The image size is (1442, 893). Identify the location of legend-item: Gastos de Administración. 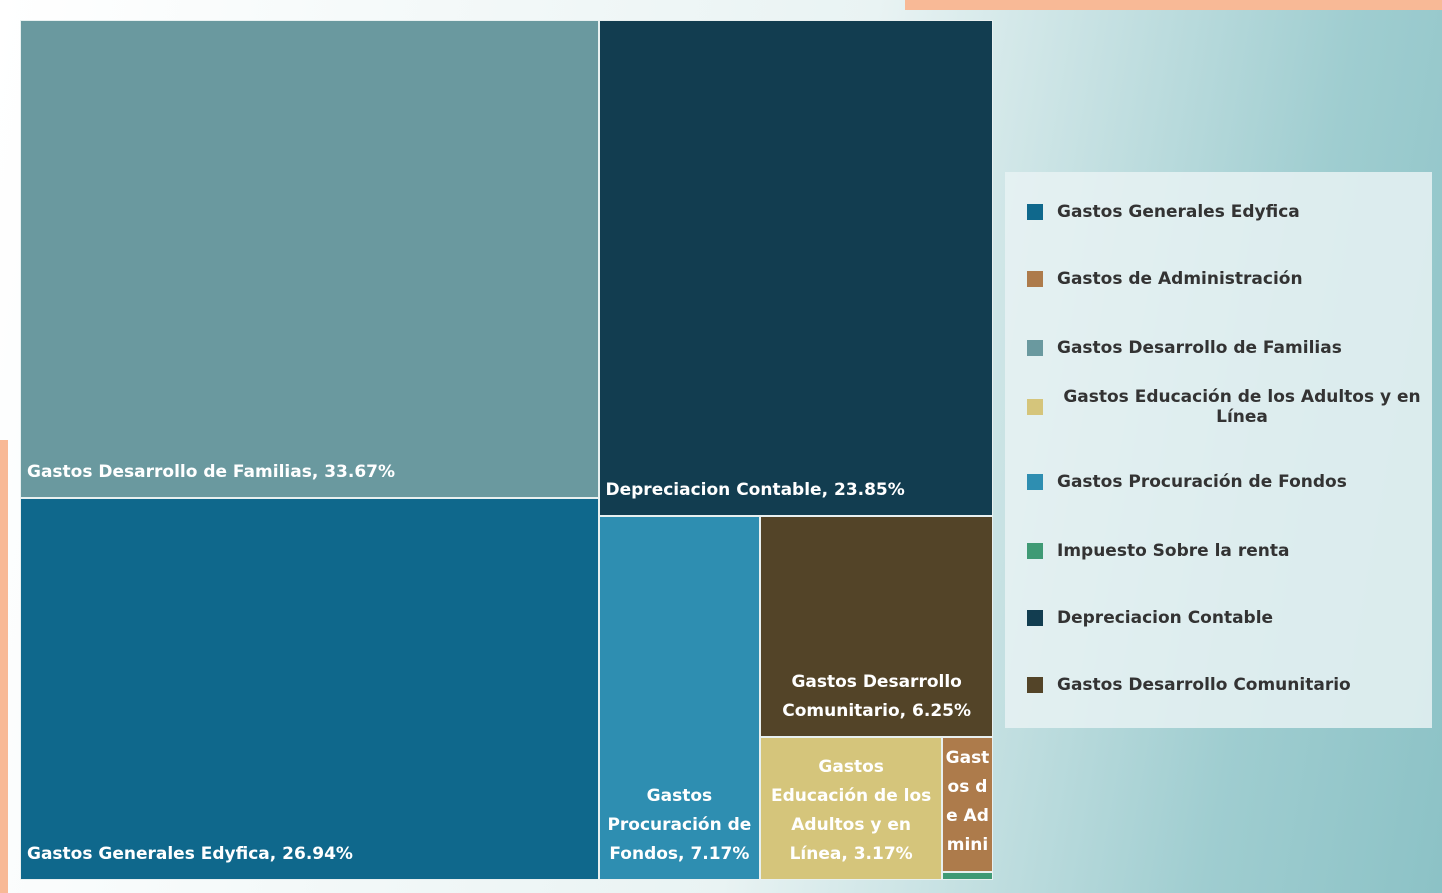
(1227, 279).